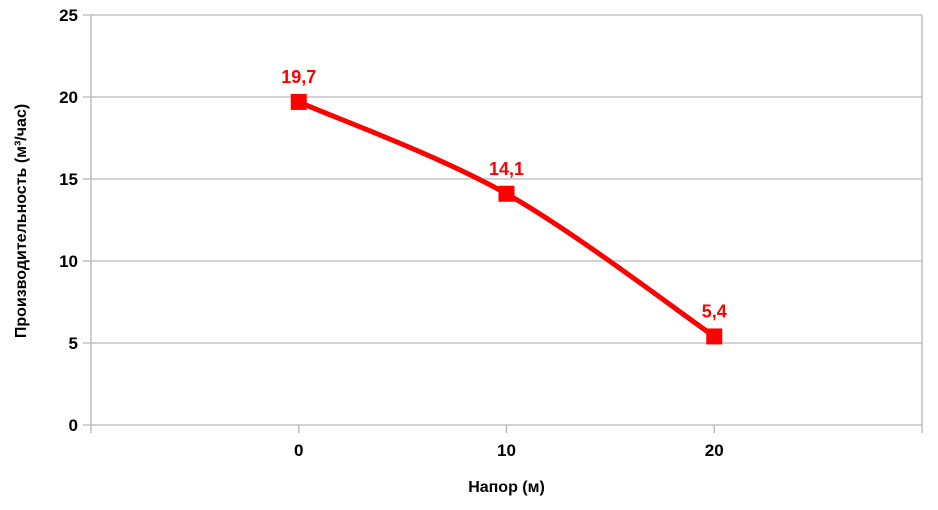 The image size is (938, 510). I want to click on y-tick-label: 15, so click(68, 179).